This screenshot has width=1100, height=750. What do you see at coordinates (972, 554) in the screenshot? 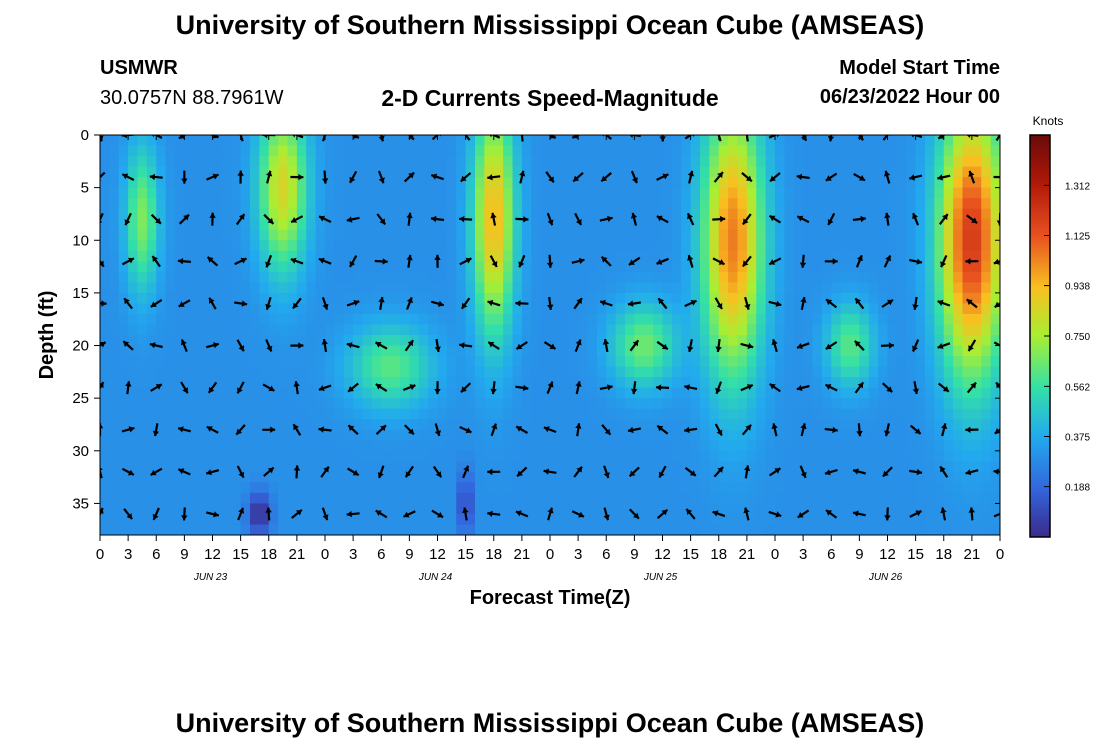
I see `x-tick-label: 21` at bounding box center [972, 554].